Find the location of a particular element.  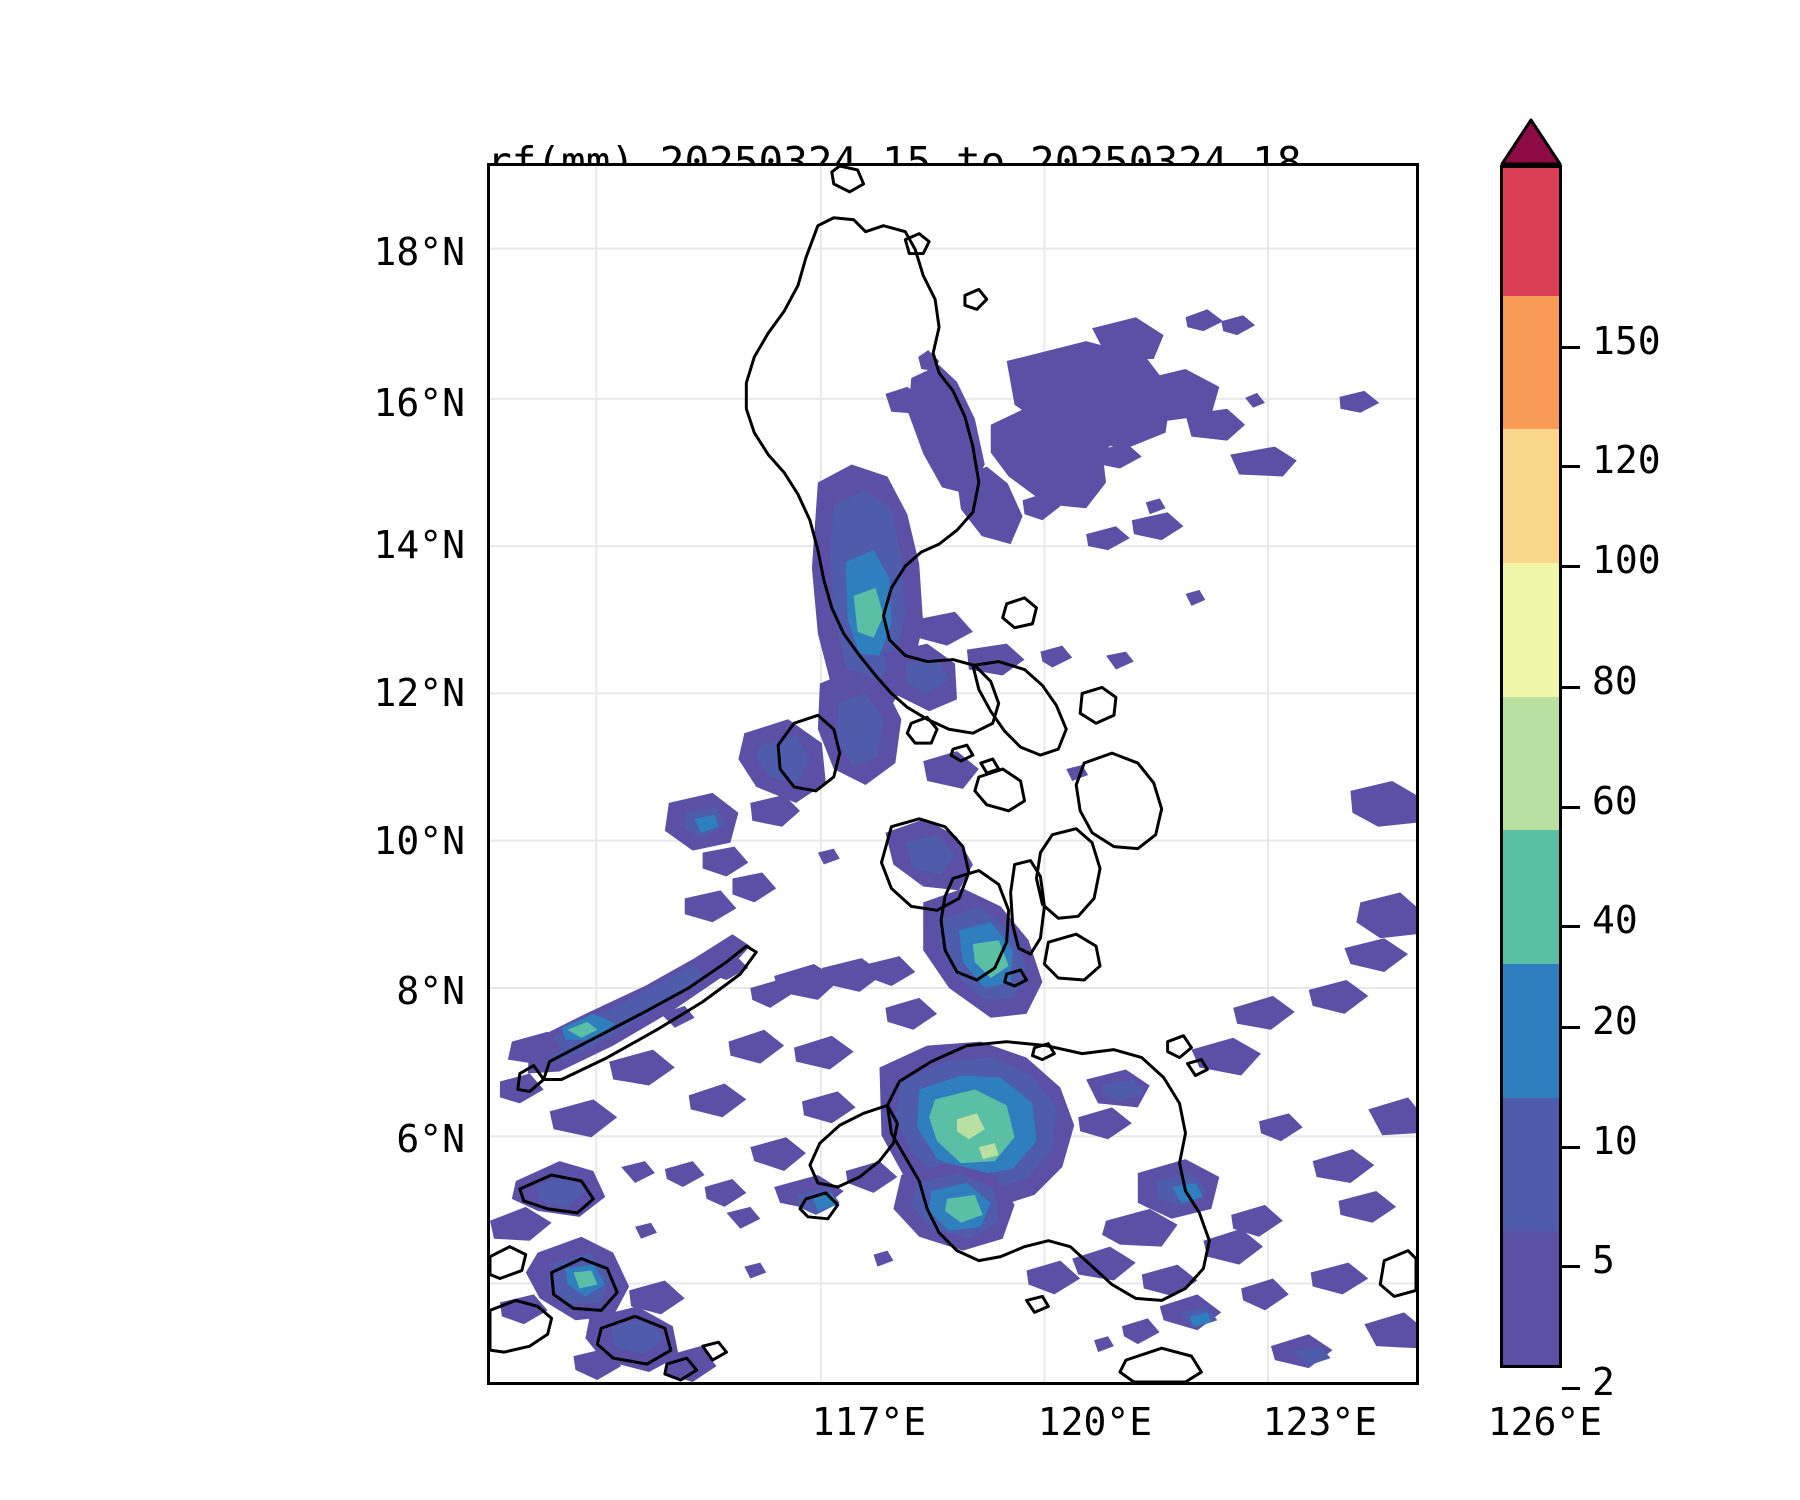

latitude-tick-label: 6°N is located at coordinates (430, 1139).